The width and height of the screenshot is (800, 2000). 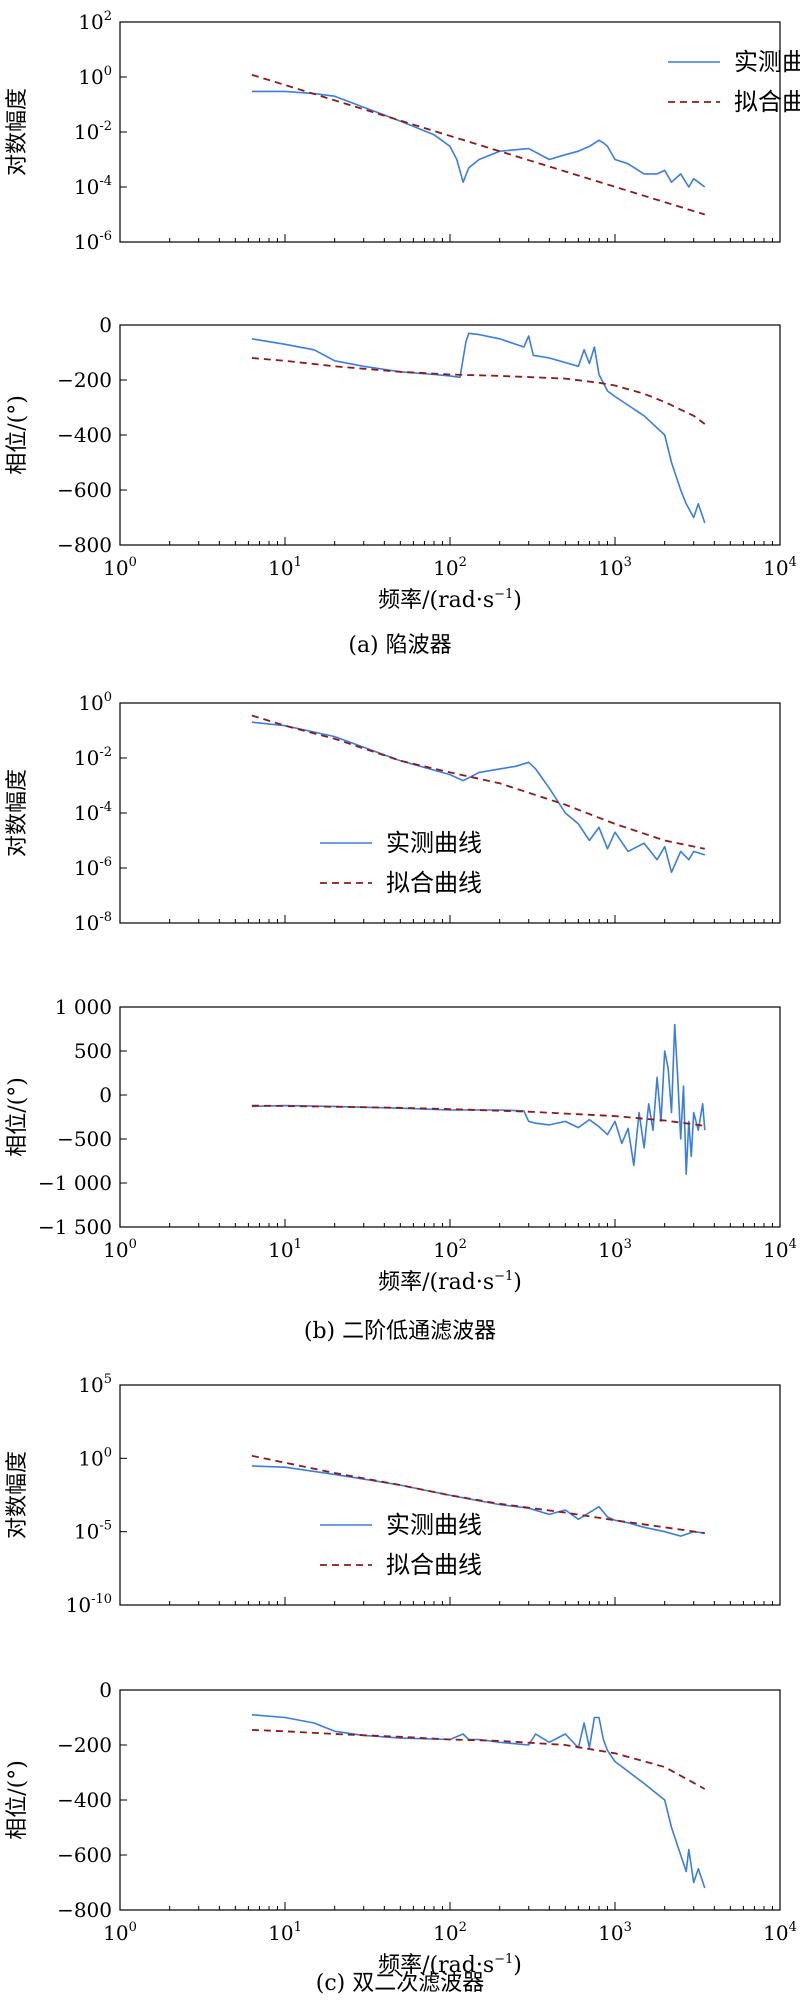 What do you see at coordinates (93, 1531) in the screenshot?
I see `y-tick-label: 10⁻⁵` at bounding box center [93, 1531].